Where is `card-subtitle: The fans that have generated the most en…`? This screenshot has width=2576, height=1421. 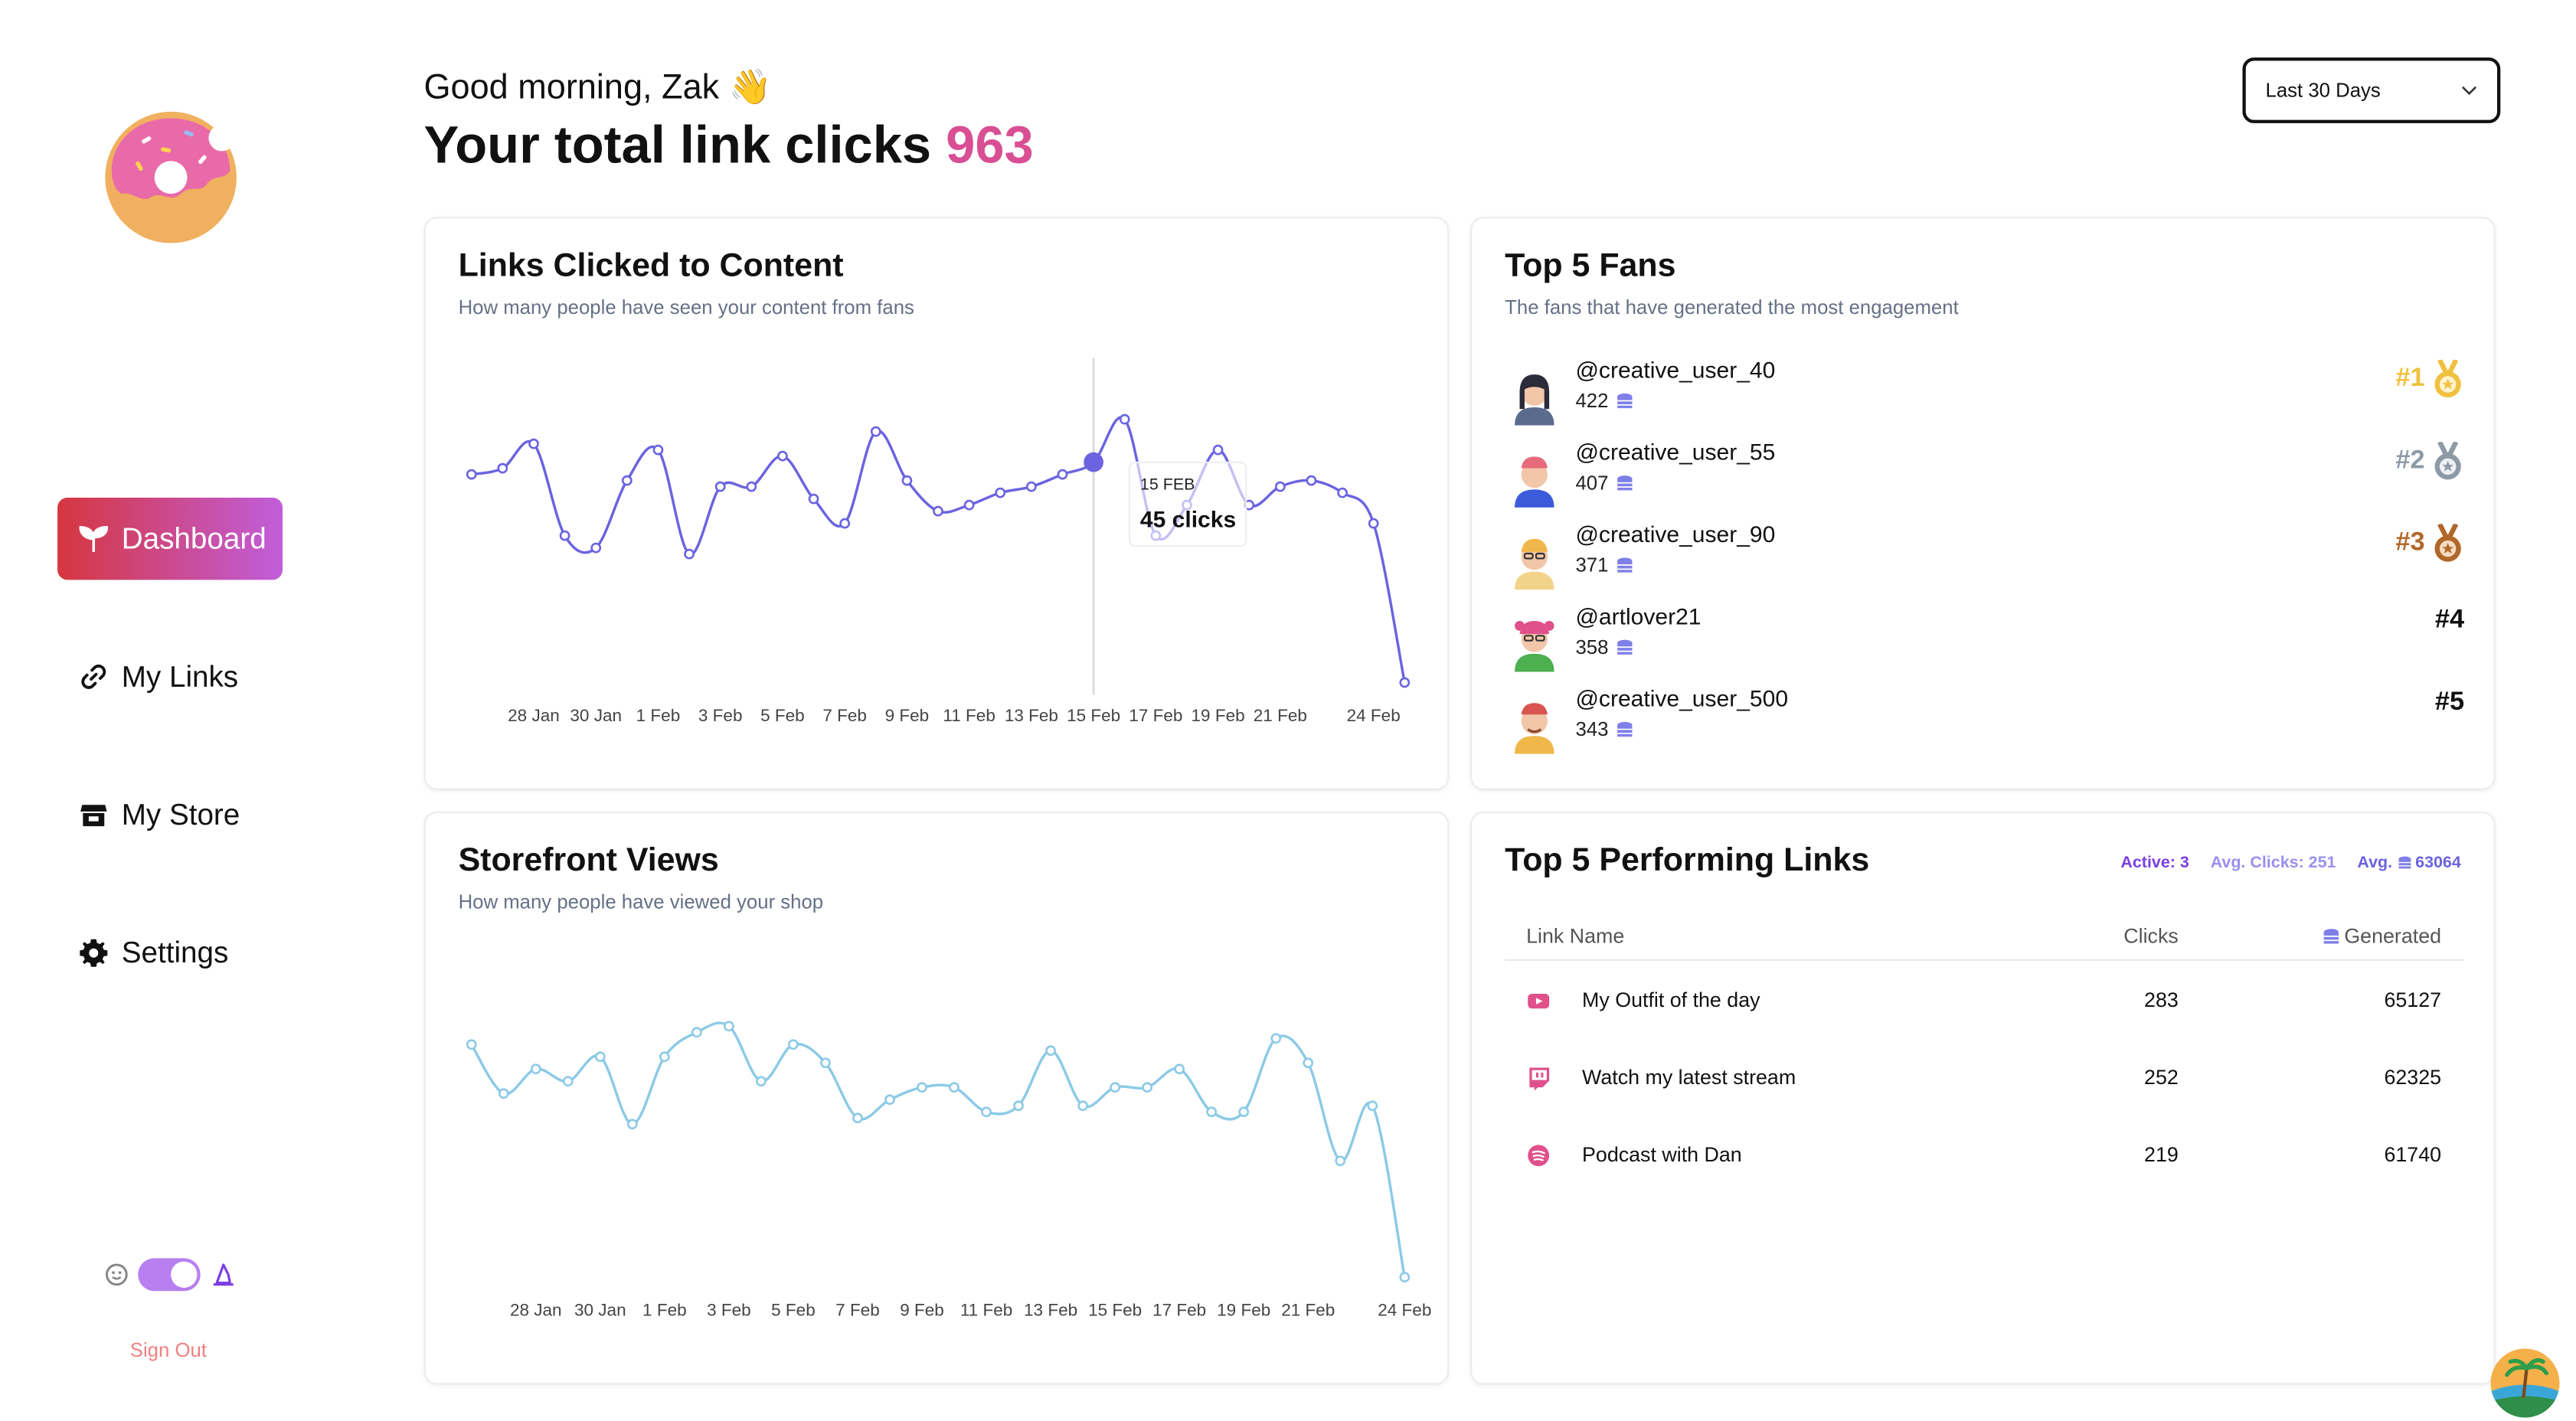 card-subtitle: The fans that have generated the most en… is located at coordinates (1732, 307).